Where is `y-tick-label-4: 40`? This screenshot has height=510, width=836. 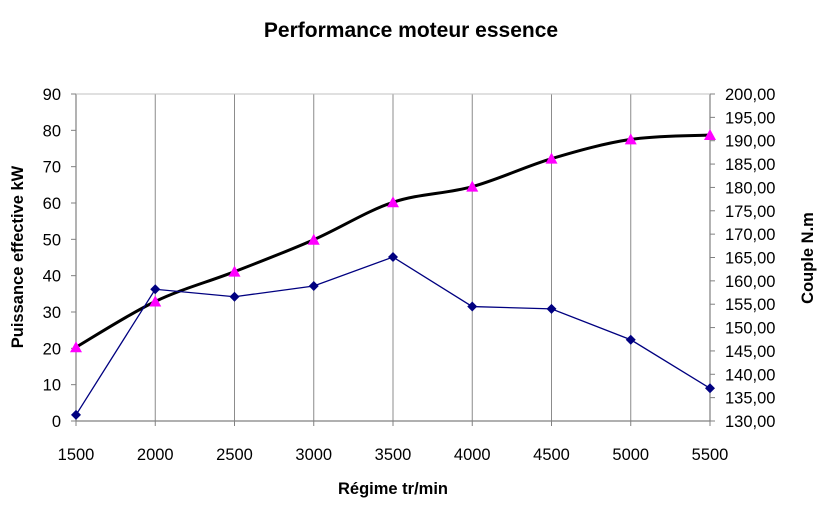 y-tick-label-4: 40 is located at coordinates (52, 277).